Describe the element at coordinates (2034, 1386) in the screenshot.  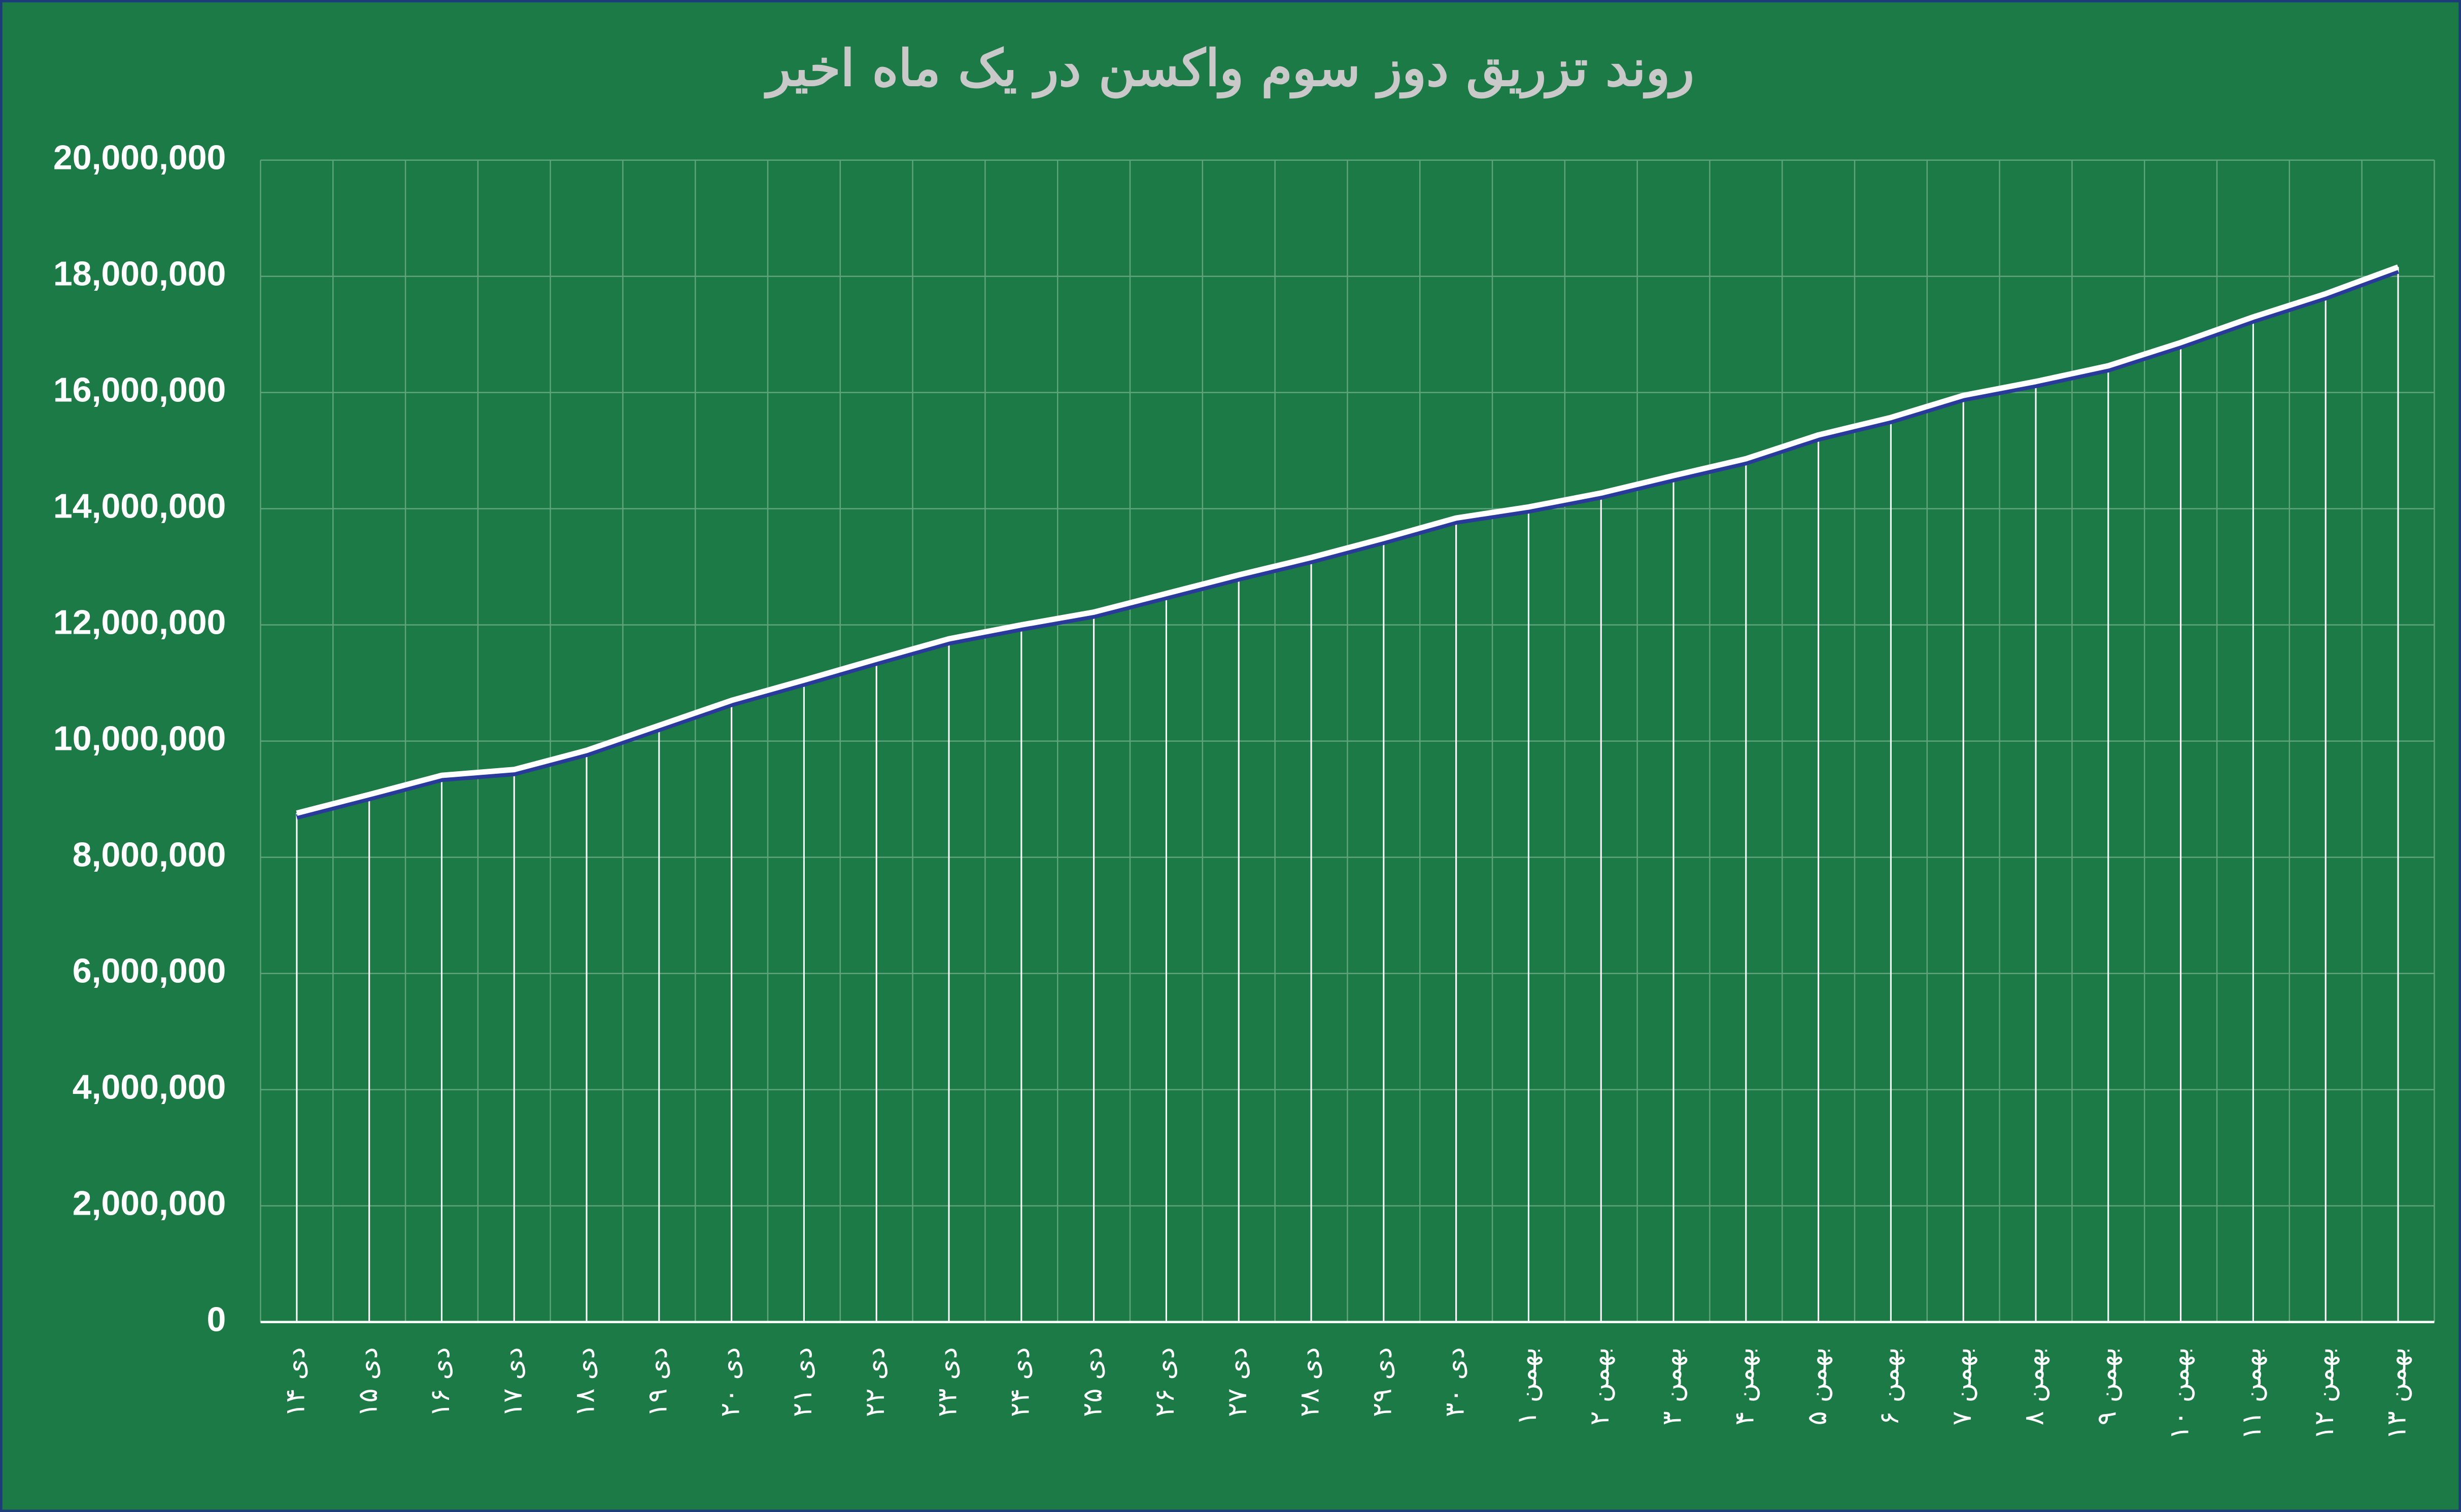
I see `x-tick-label: ۸ بهمن` at that location.